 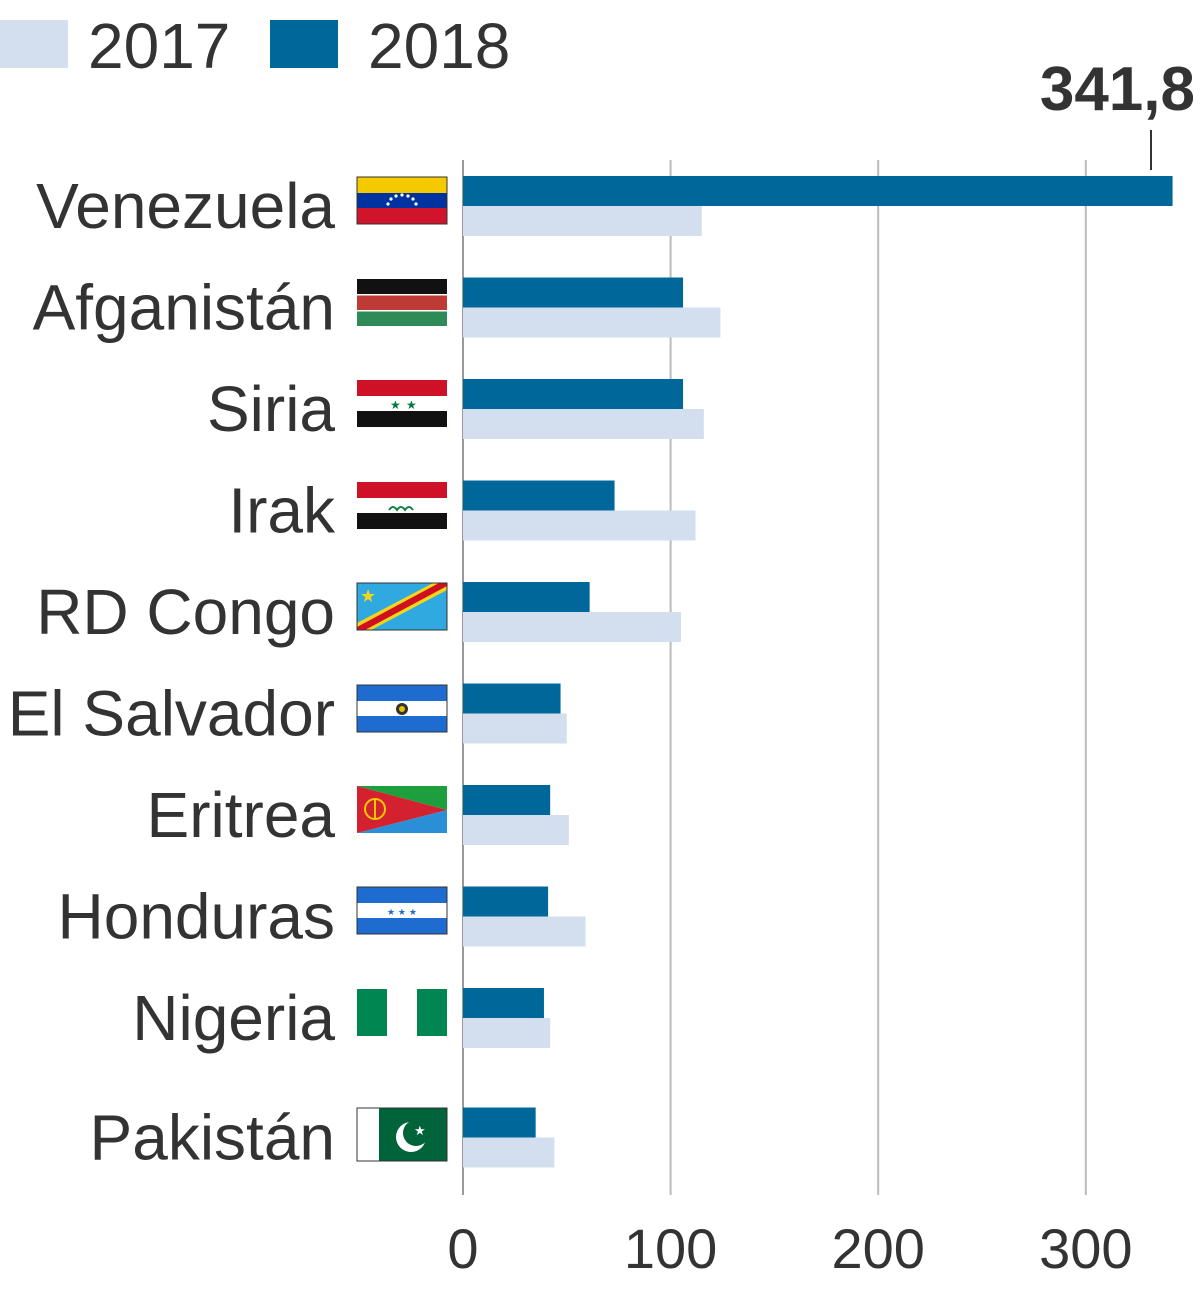 What do you see at coordinates (402, 606) in the screenshot?
I see `dr-congo-flag-icon: ★` at bounding box center [402, 606].